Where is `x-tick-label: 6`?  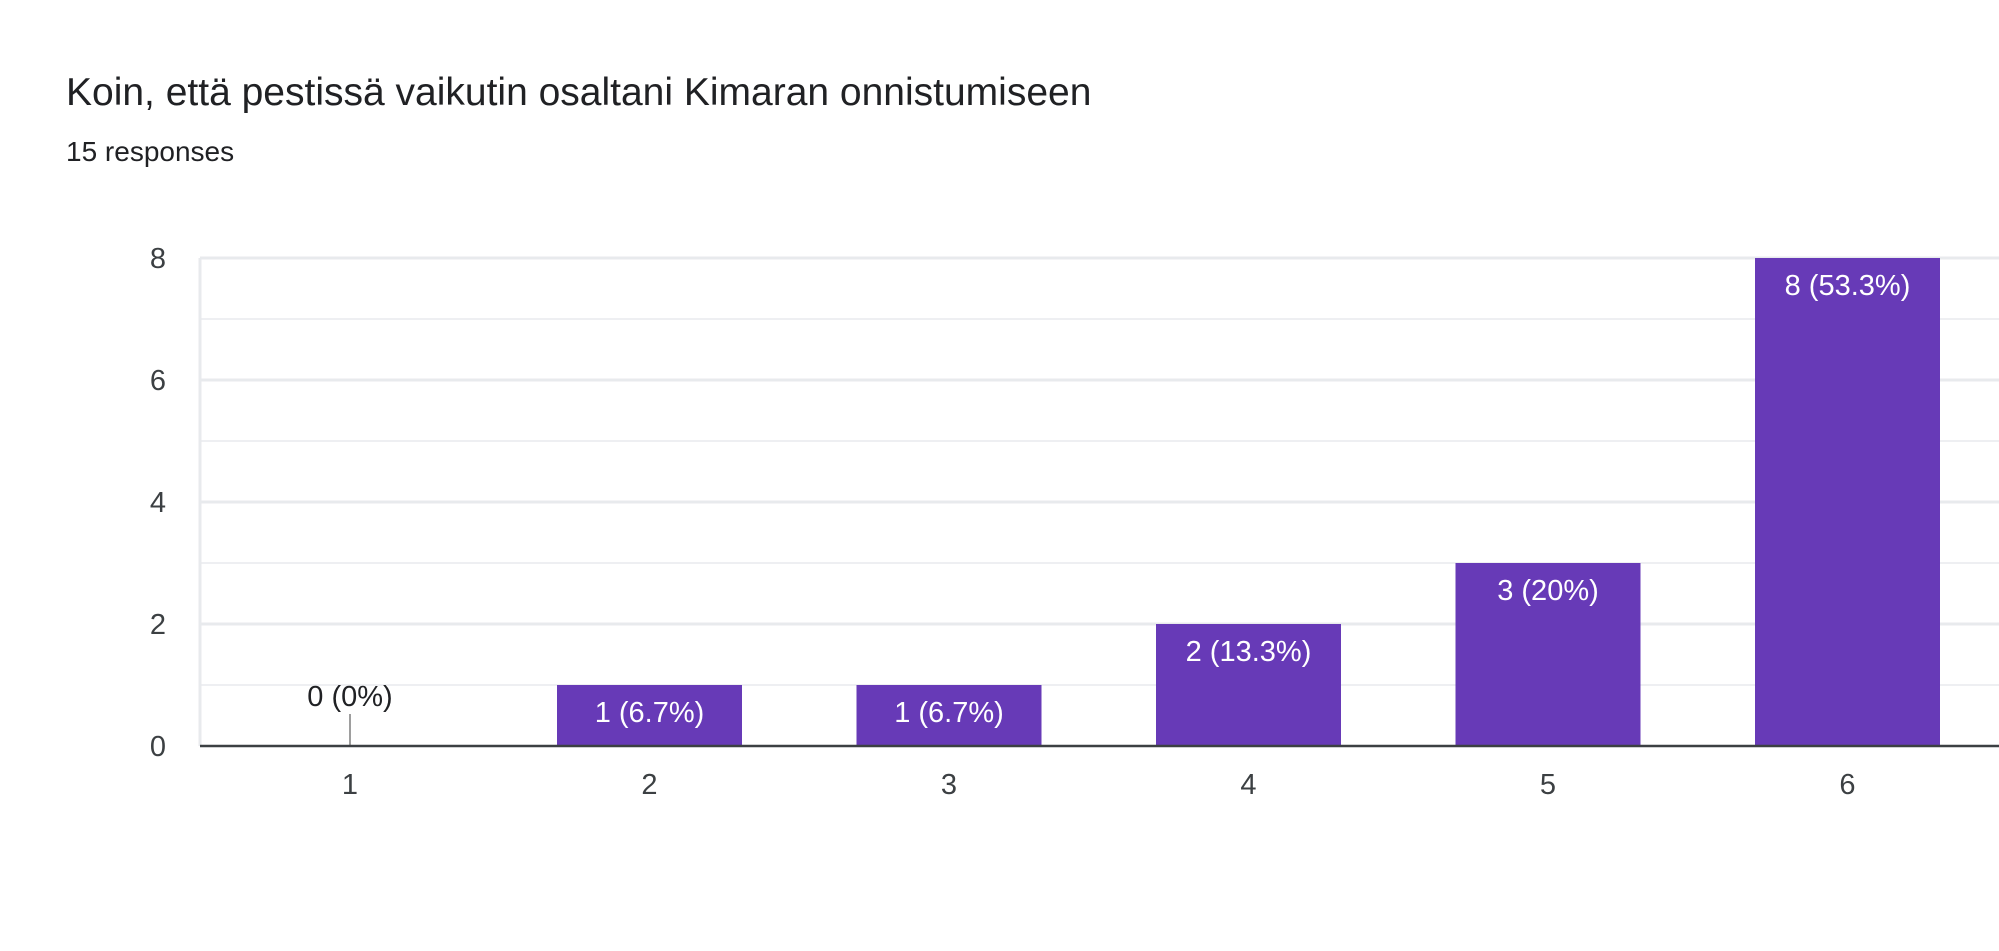
x-tick-label: 6 is located at coordinates (1847, 785).